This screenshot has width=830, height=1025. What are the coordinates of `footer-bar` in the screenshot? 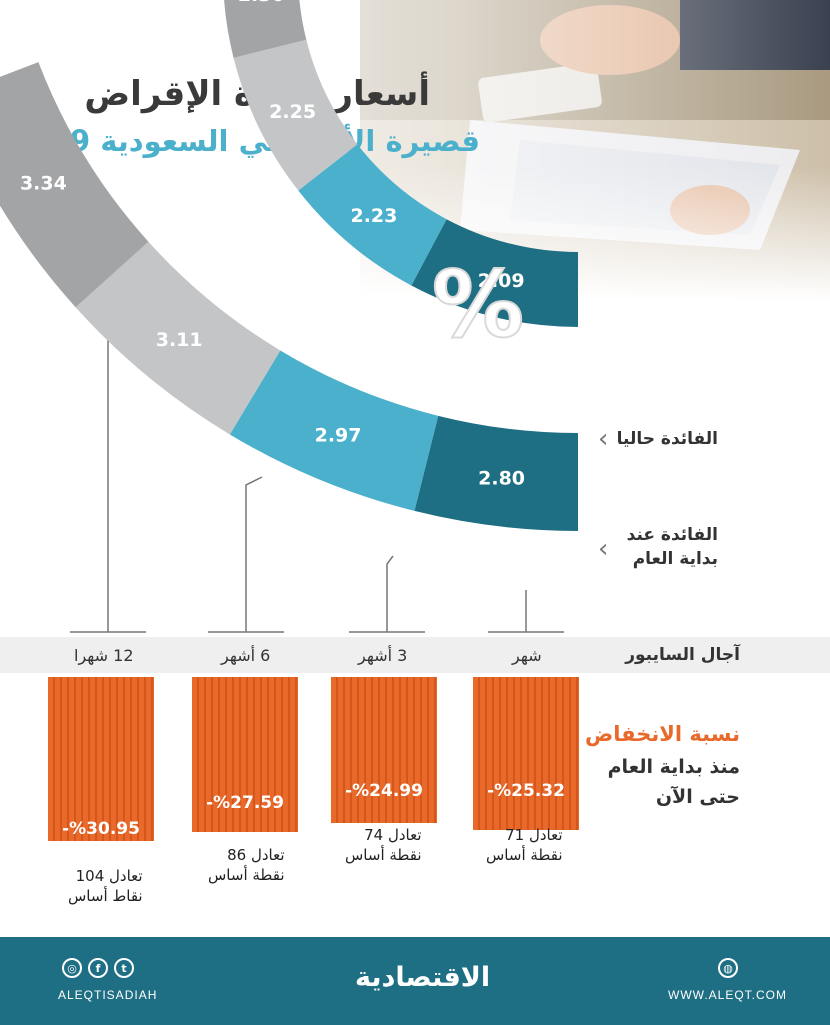 It's located at (415, 981).